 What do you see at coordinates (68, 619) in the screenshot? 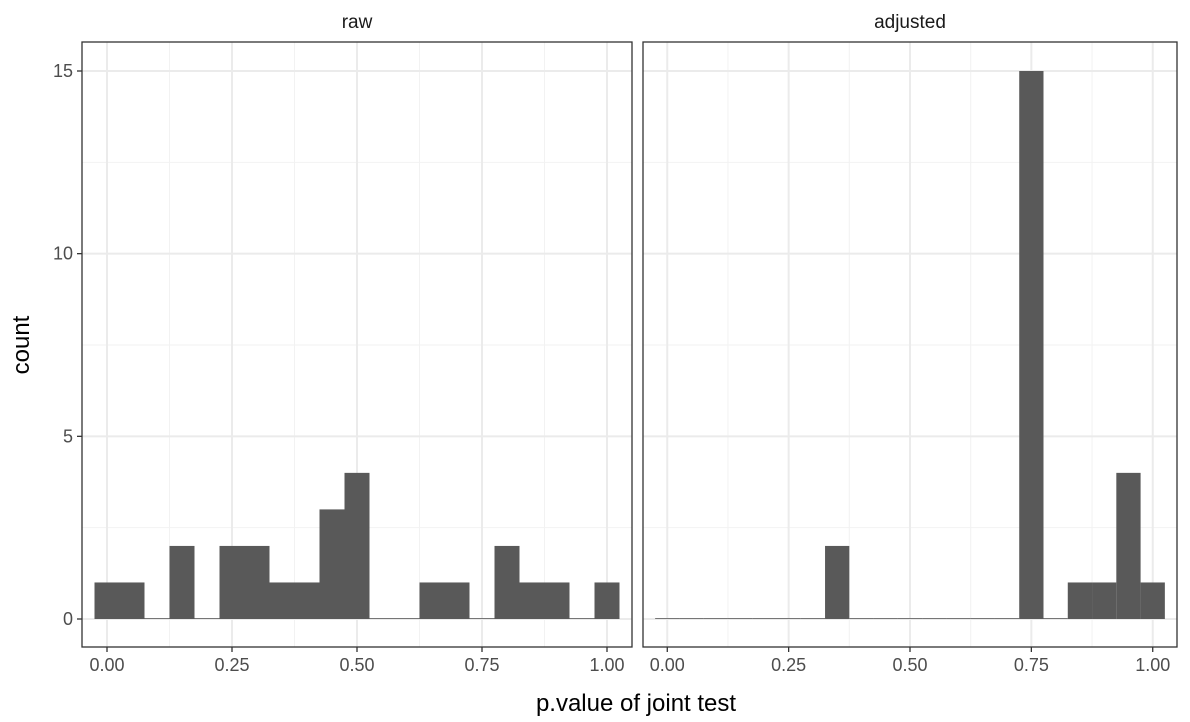
I see `y-tick-label: 0` at bounding box center [68, 619].